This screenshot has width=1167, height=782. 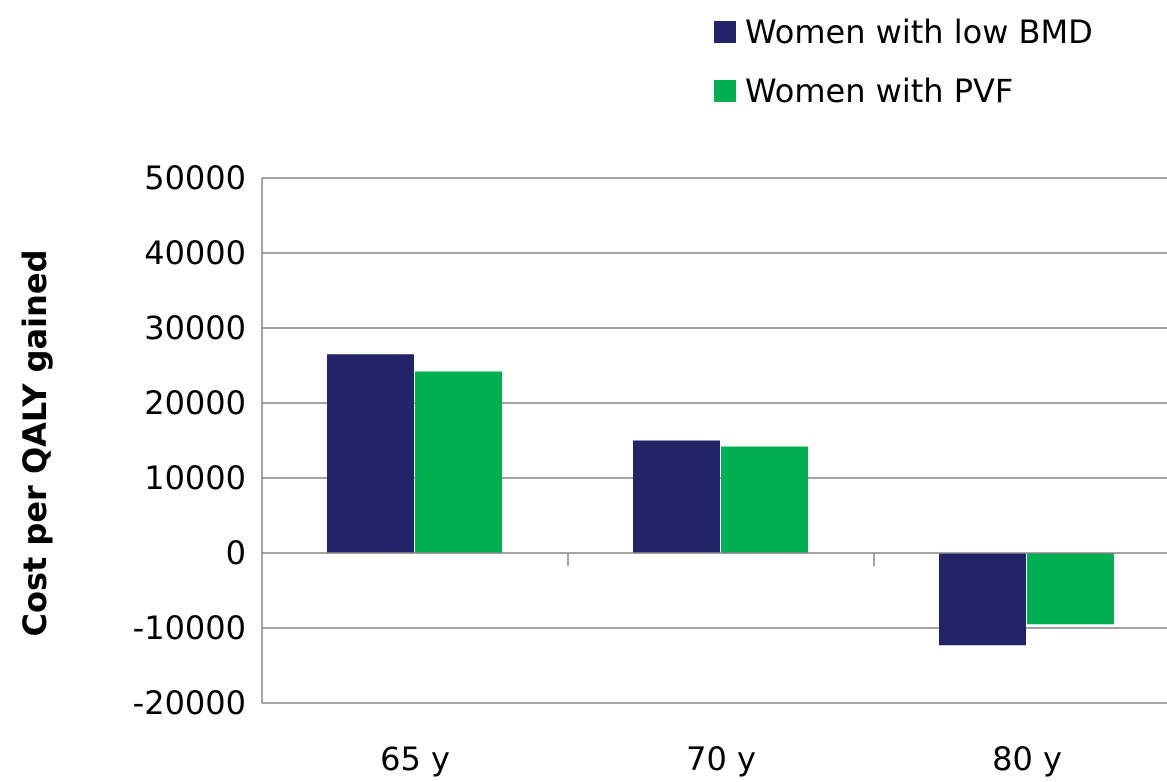 I want to click on y-tick-label: 20000, so click(x=195, y=403).